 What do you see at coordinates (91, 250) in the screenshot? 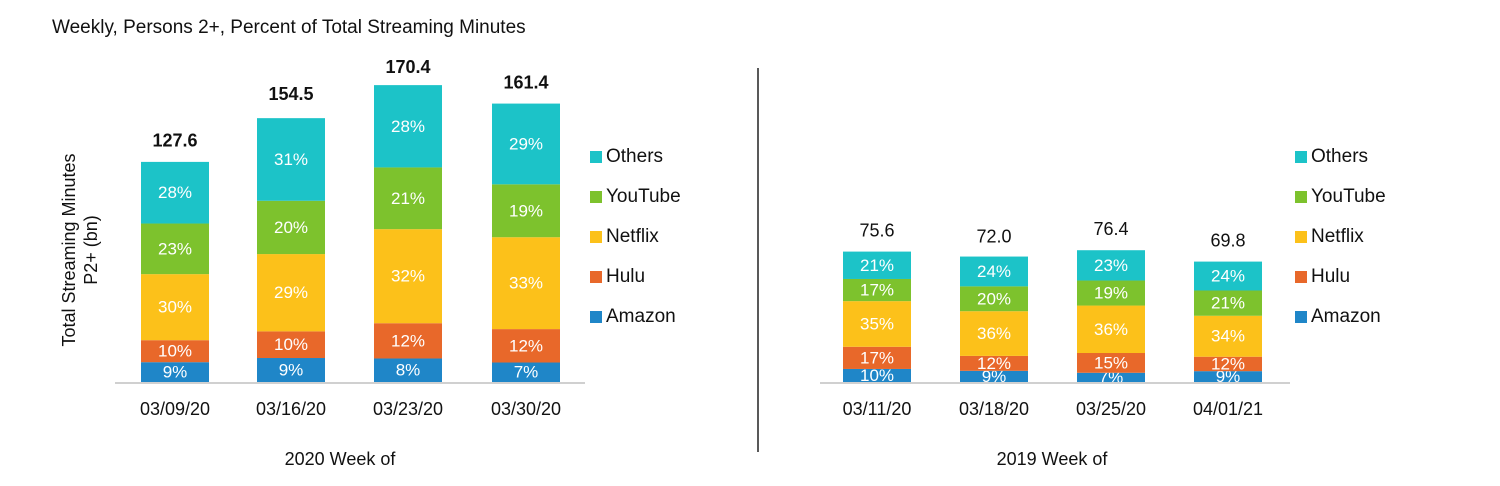
I see `y-axis-label: P2+ (bn)` at bounding box center [91, 250].